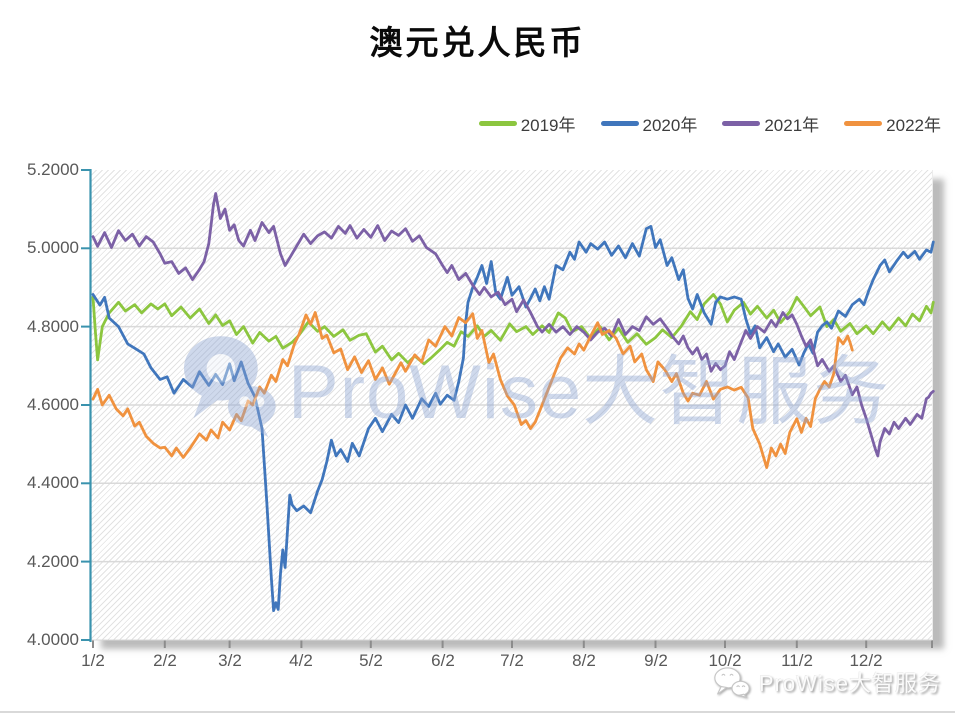 The height and width of the screenshot is (724, 955). I want to click on y-axis-label: 4.2000, so click(53, 561).